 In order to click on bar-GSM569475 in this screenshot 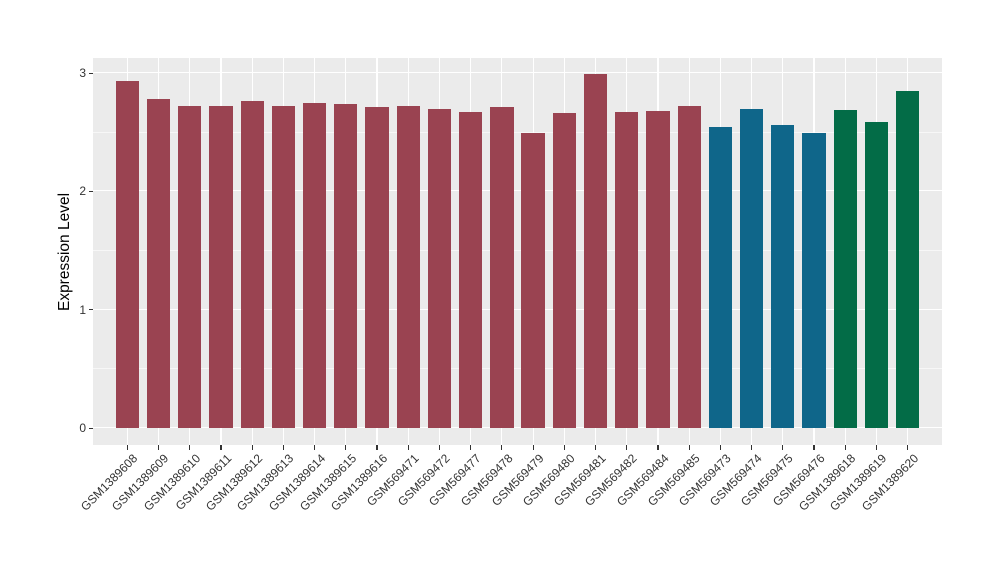, I will do `click(783, 276)`.